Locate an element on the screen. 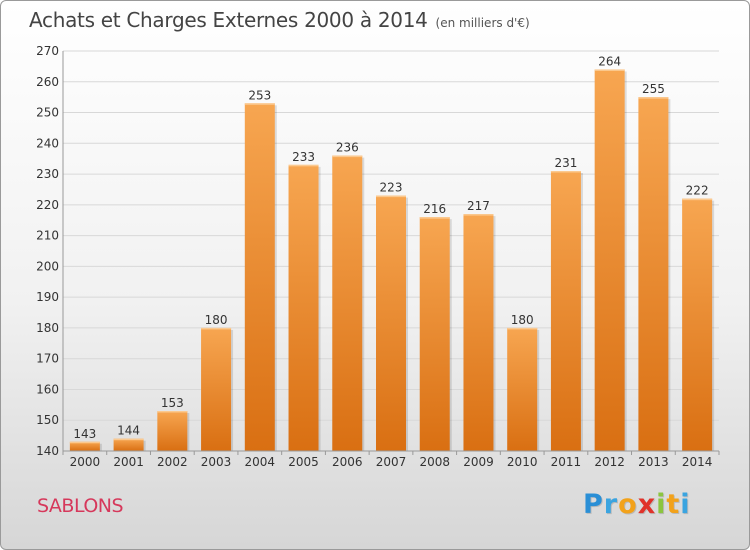  logo-letter: r is located at coordinates (611, 504).